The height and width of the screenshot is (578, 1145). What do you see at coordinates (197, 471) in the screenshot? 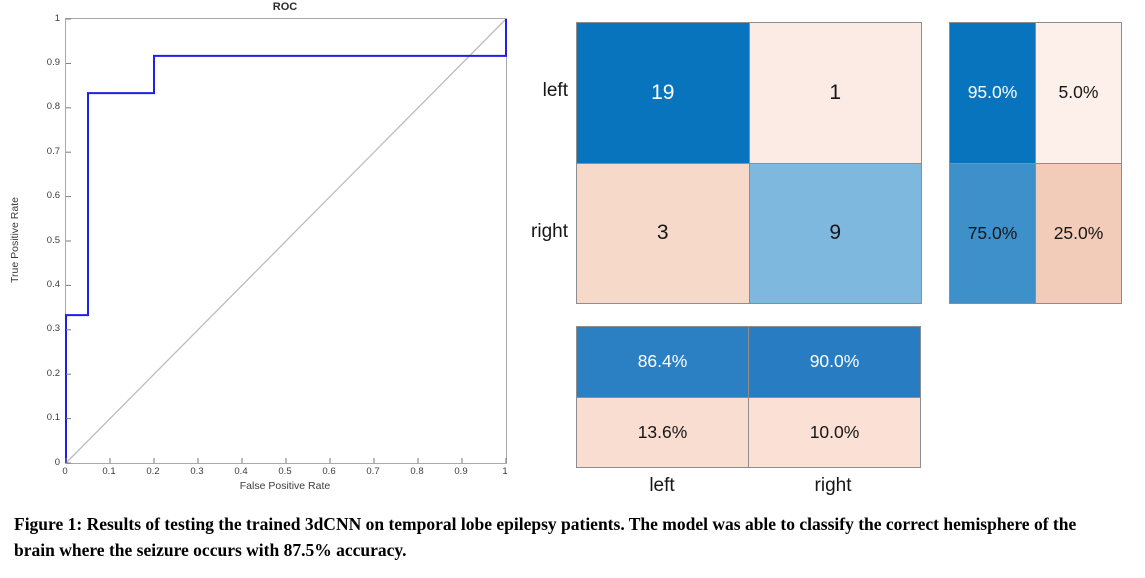
I see `x-tick-label: 0.3` at bounding box center [197, 471].